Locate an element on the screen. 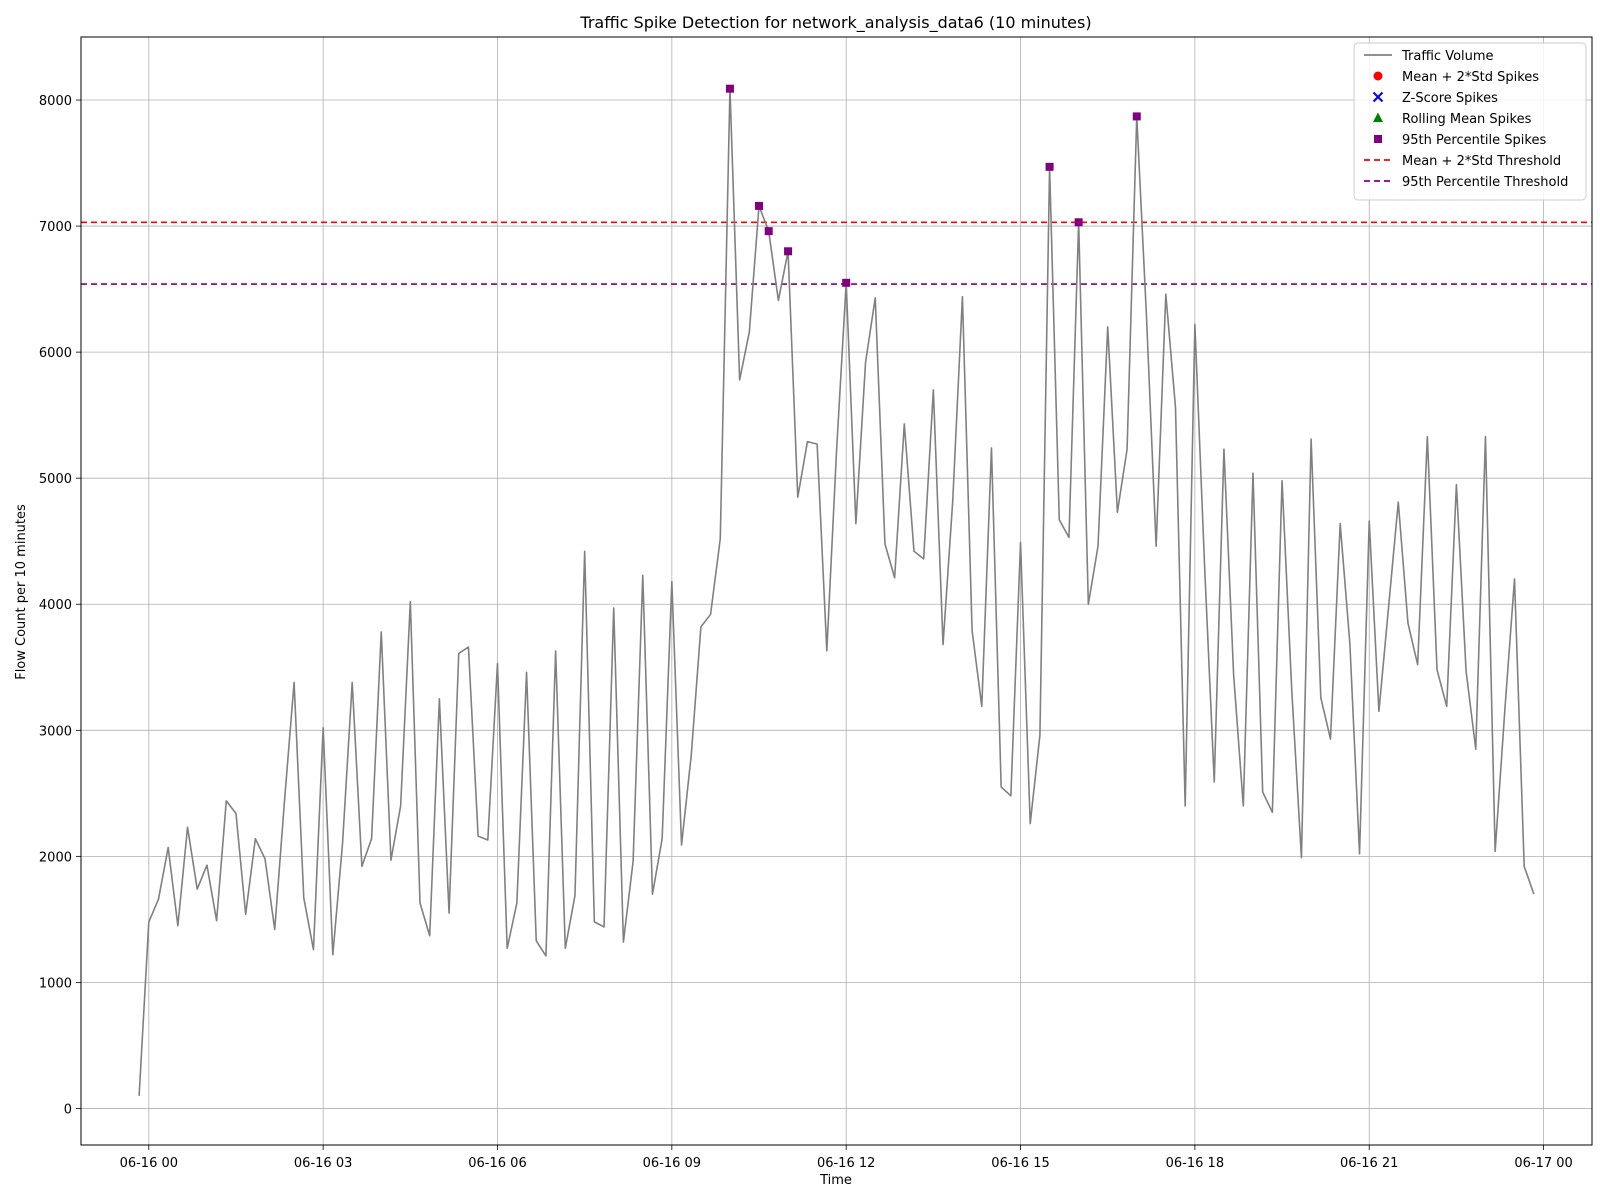  y-tick-label: 8000 is located at coordinates (55, 101).